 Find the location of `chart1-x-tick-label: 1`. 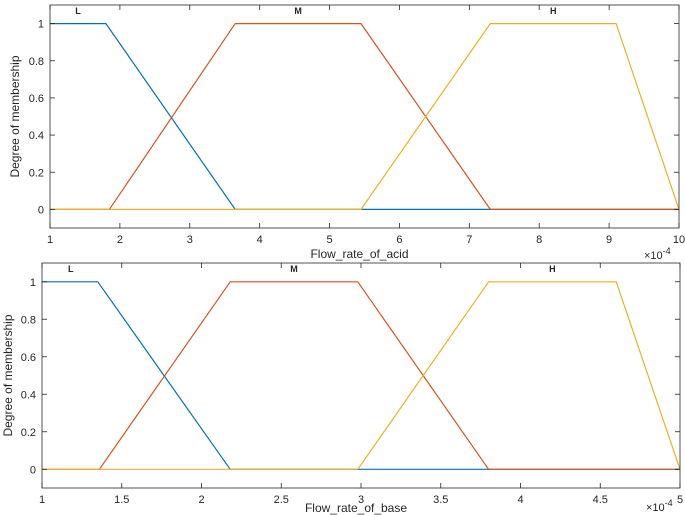

chart1-x-tick-label: 1 is located at coordinates (50, 240).